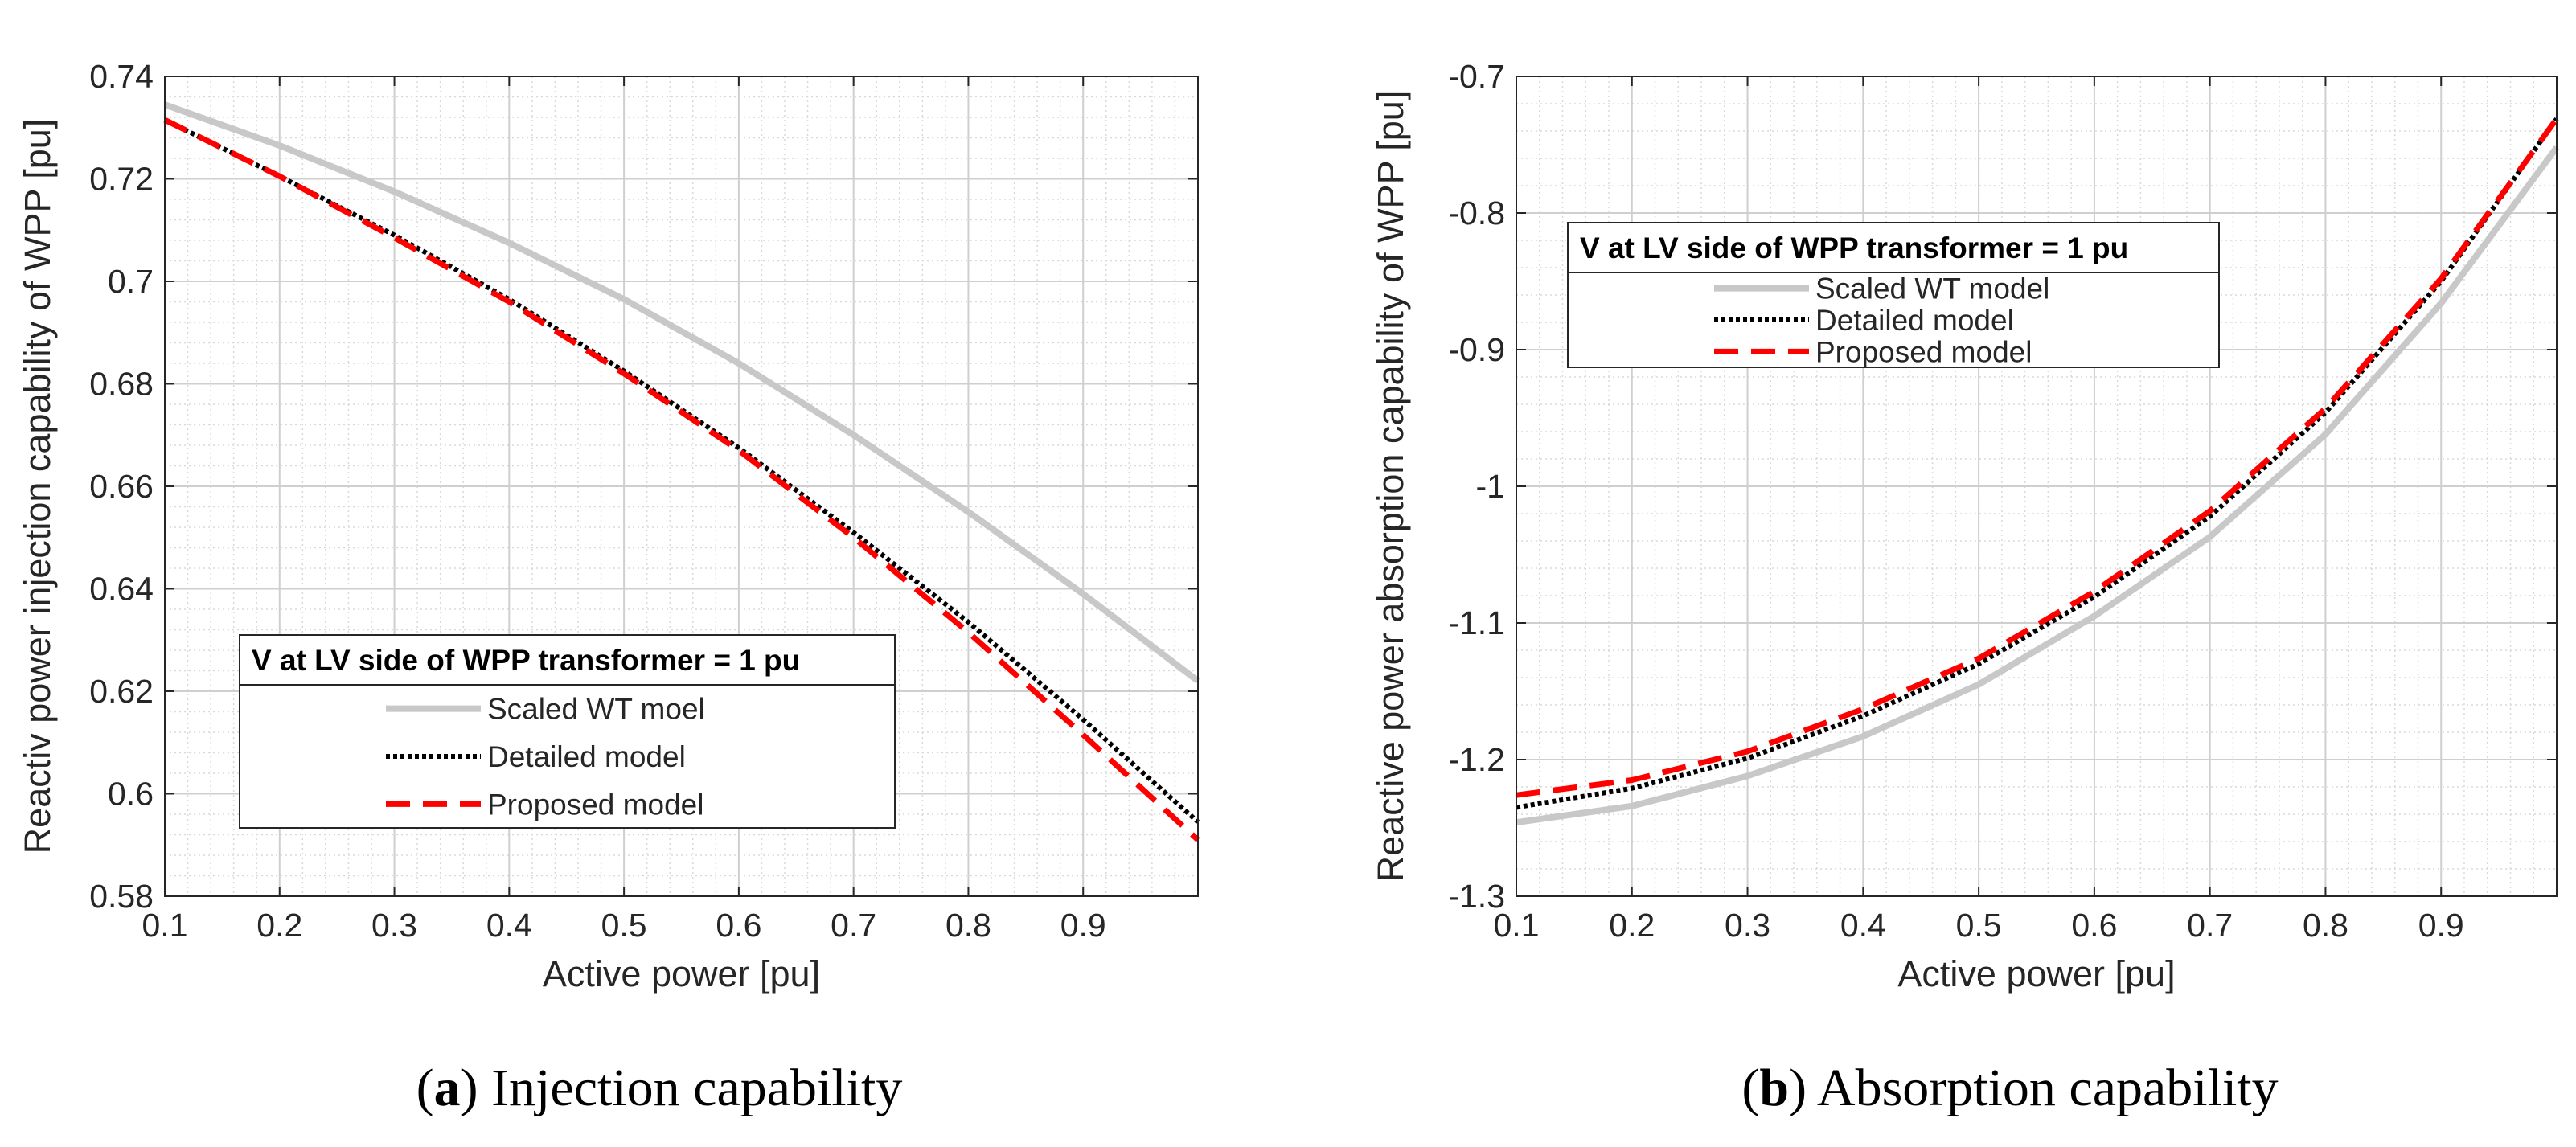 The image size is (2576, 1147). What do you see at coordinates (1774, 1088) in the screenshot?
I see `caption-letter: b` at bounding box center [1774, 1088].